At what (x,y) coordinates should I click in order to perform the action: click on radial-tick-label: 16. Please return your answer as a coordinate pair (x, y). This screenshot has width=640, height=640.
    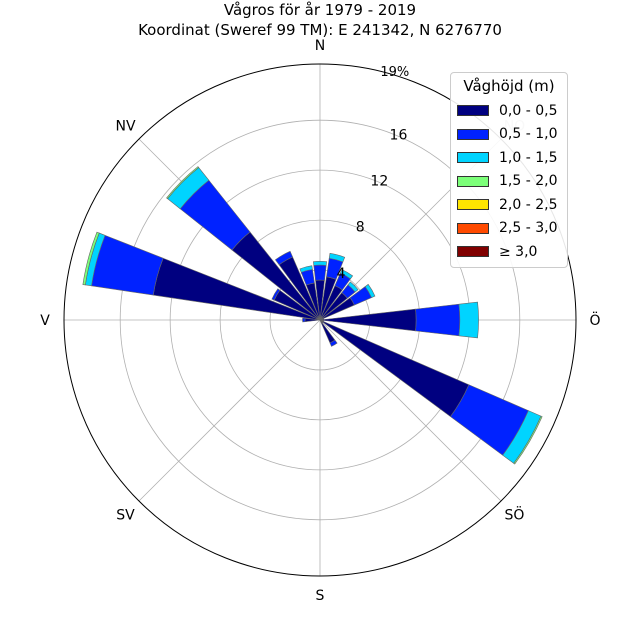
    Looking at the image, I should click on (399, 135).